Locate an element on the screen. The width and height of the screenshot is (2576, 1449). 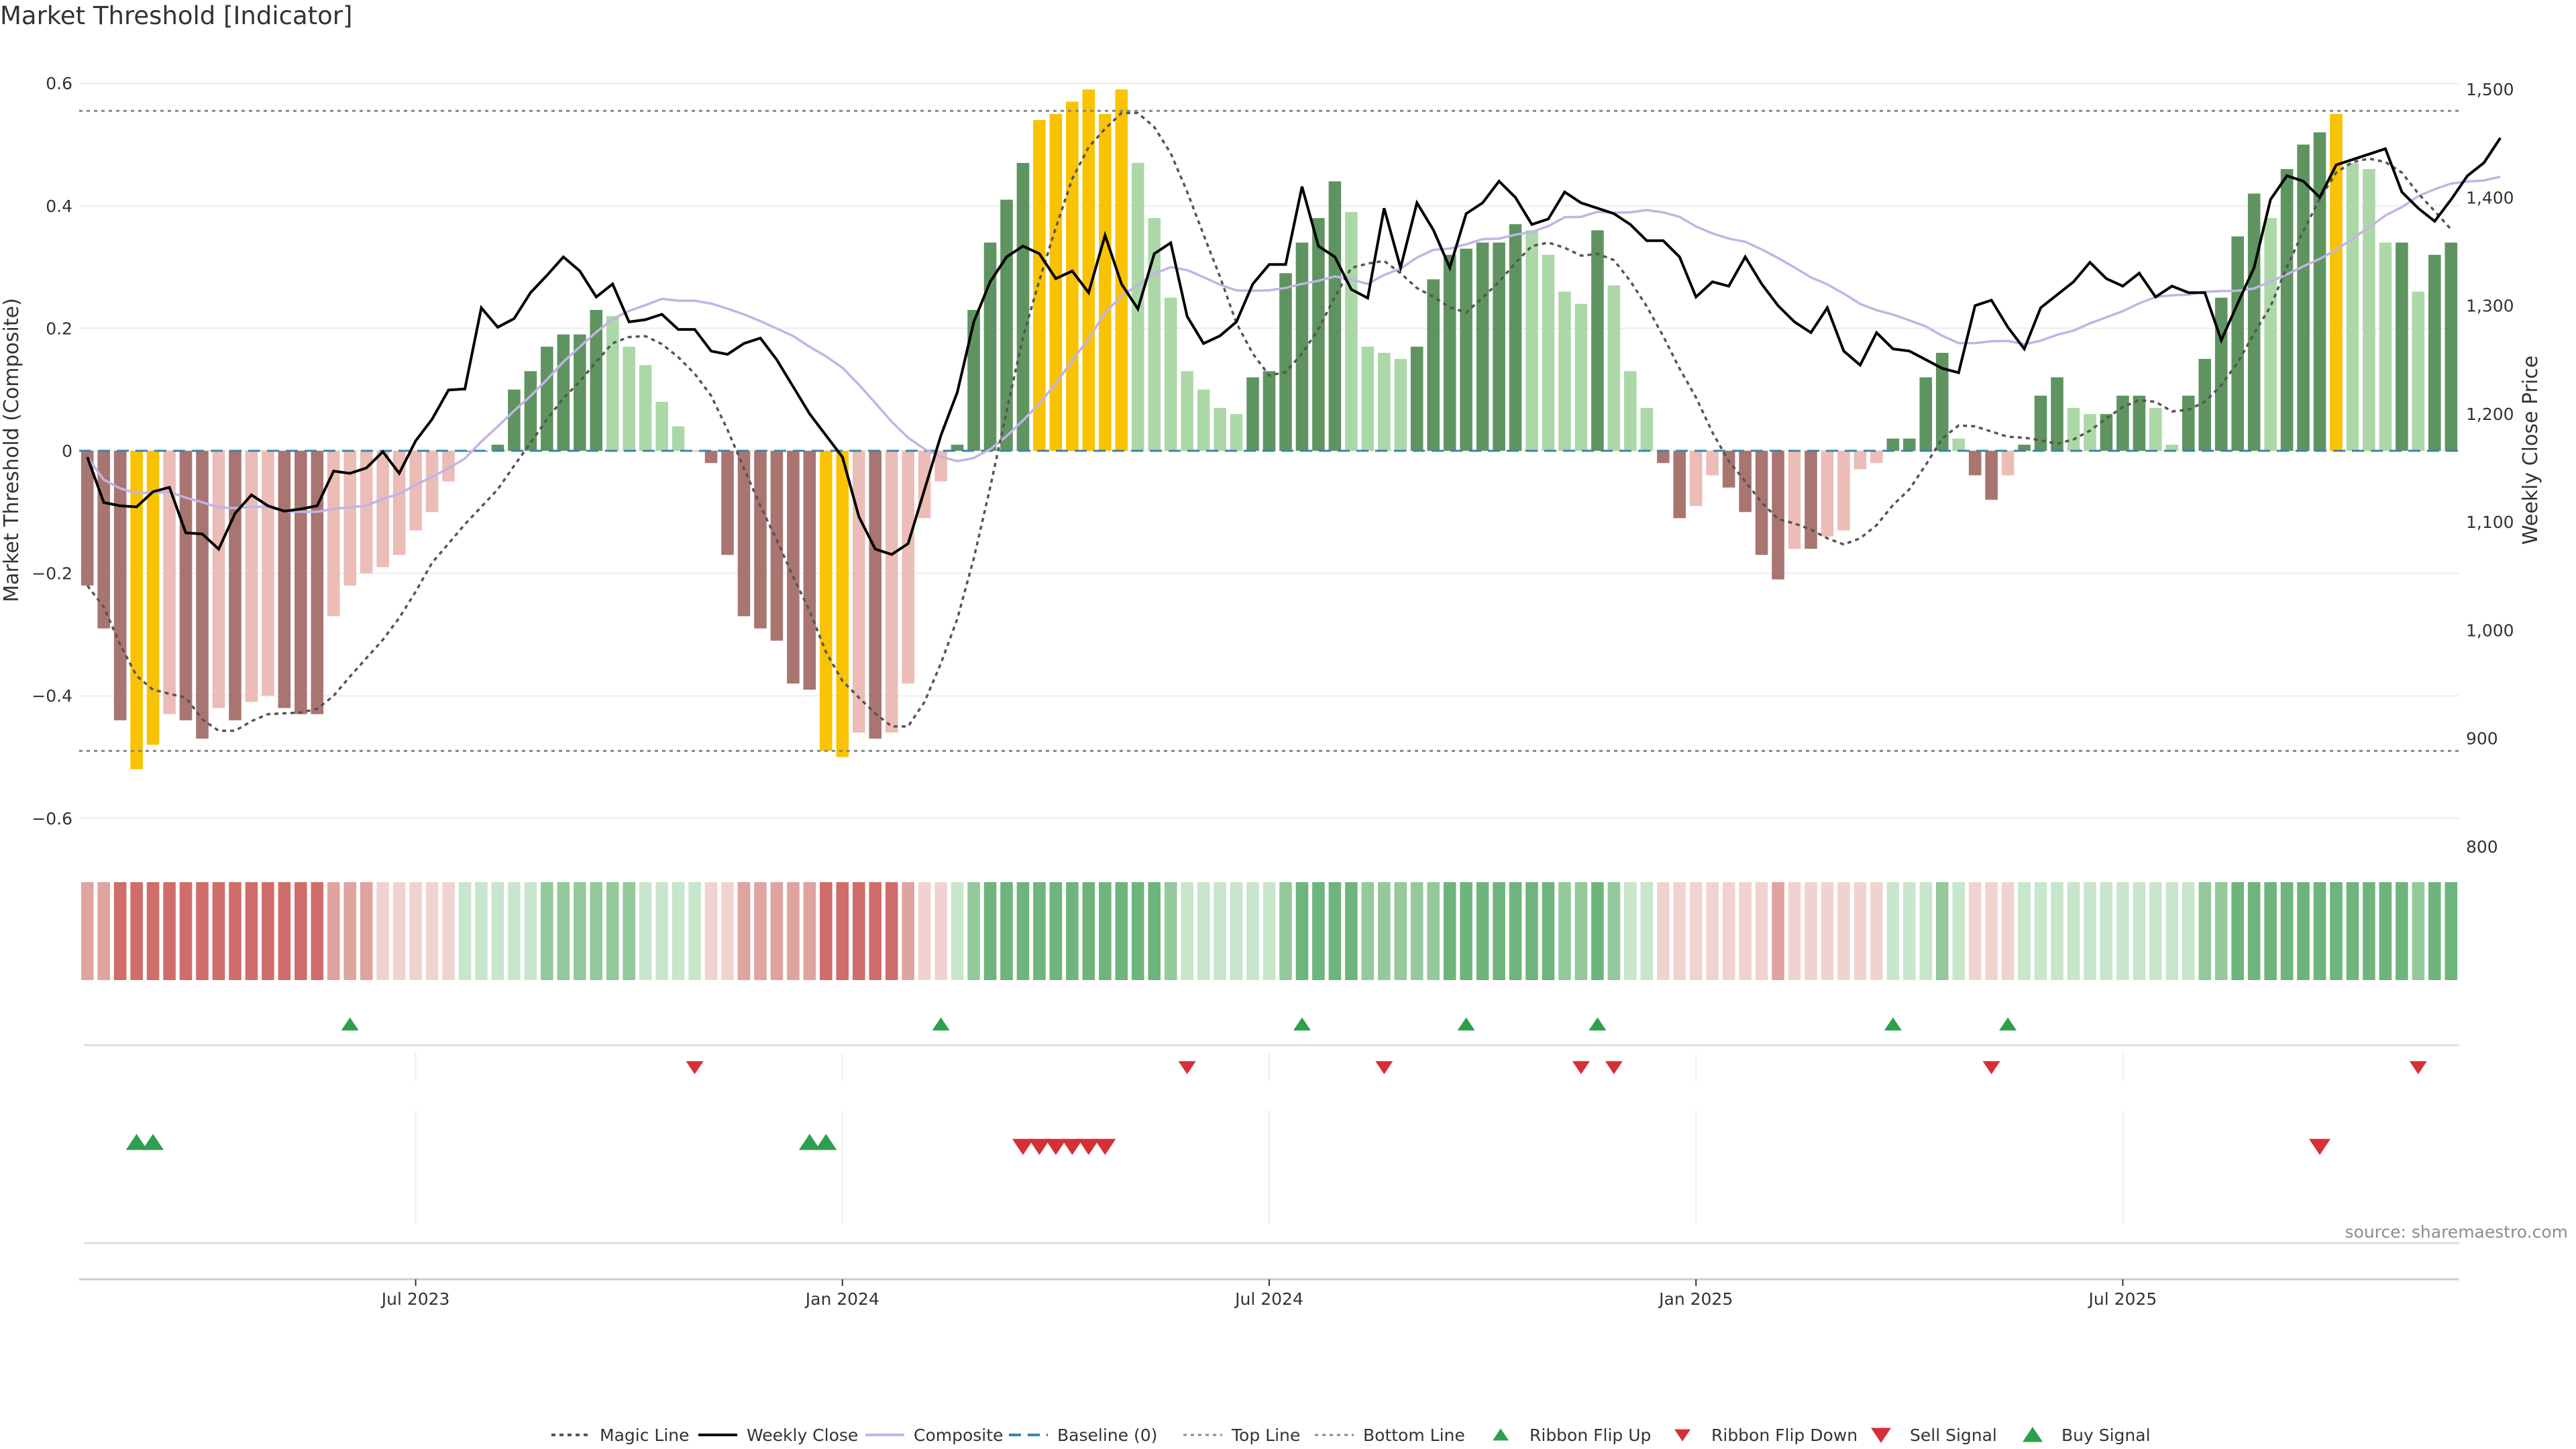
legend-label-7: Ribbon Flip Down is located at coordinates (1784, 1435).